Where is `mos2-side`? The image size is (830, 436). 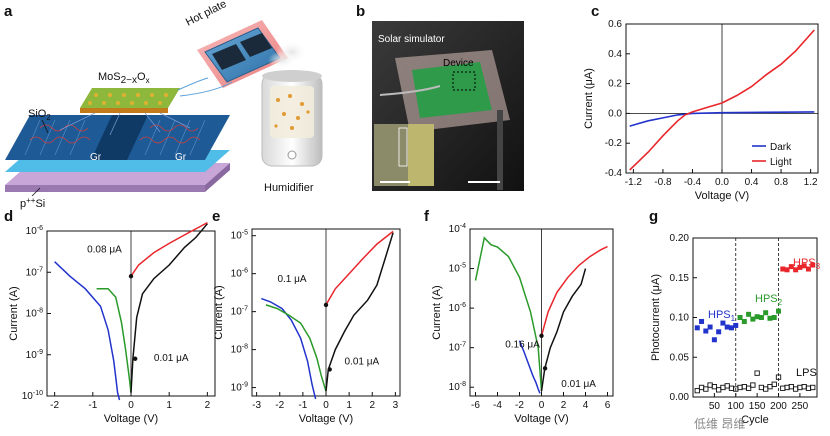
mos2-side is located at coordinates (124, 110).